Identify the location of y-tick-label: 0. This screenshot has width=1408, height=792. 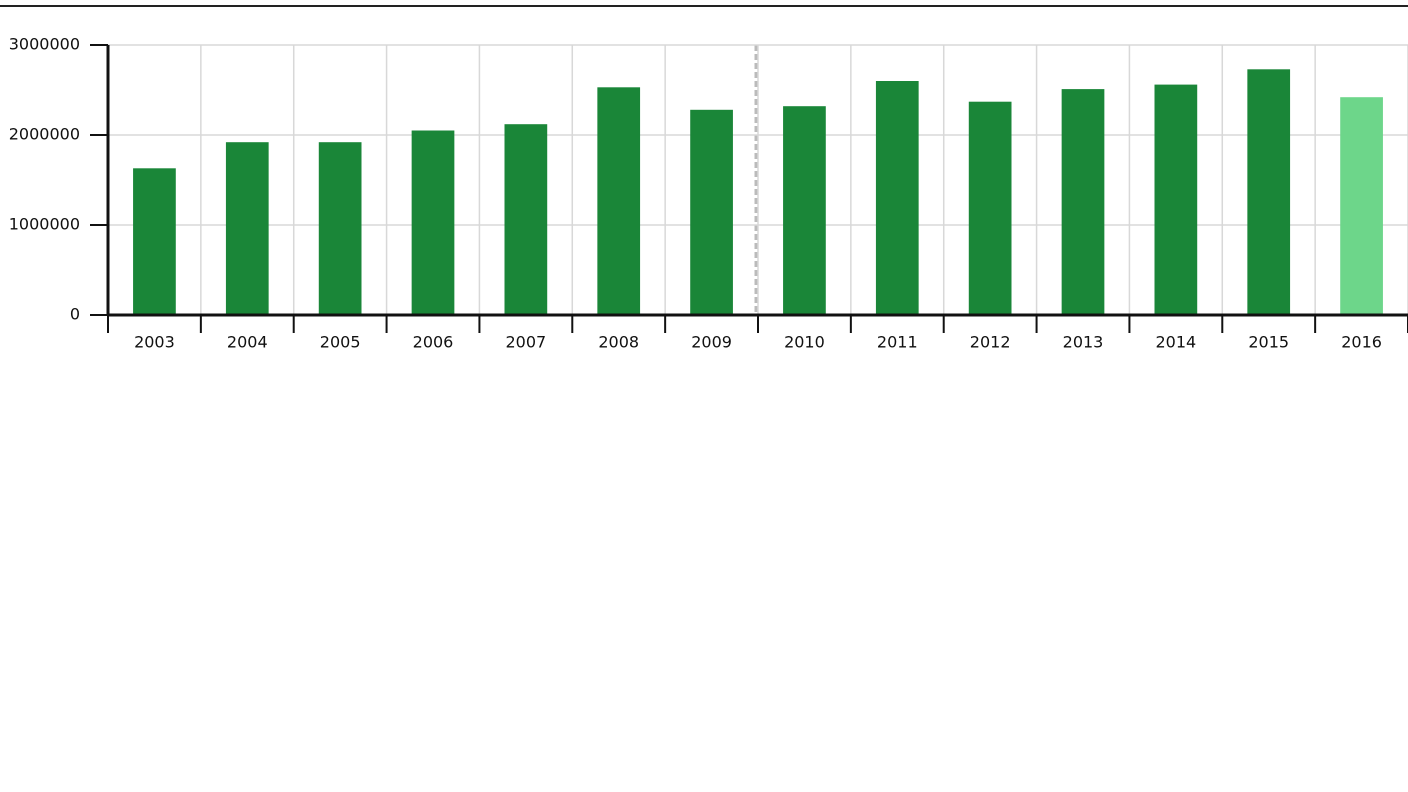
(75, 314).